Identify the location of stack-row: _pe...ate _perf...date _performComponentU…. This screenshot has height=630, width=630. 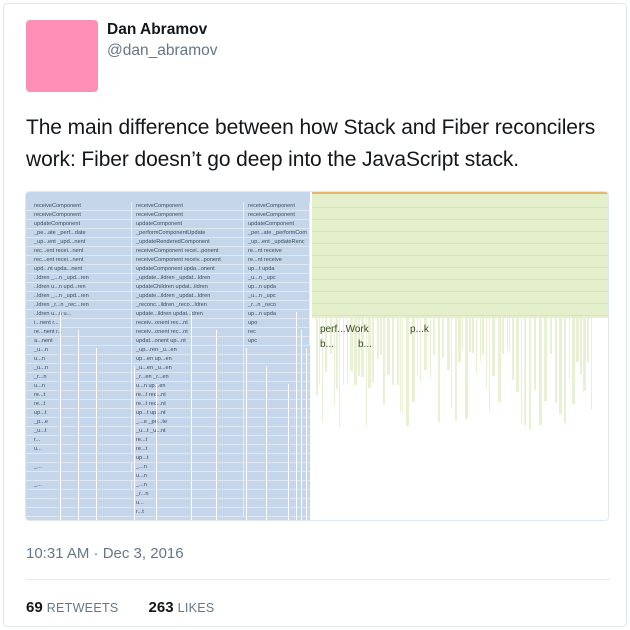
(168, 233).